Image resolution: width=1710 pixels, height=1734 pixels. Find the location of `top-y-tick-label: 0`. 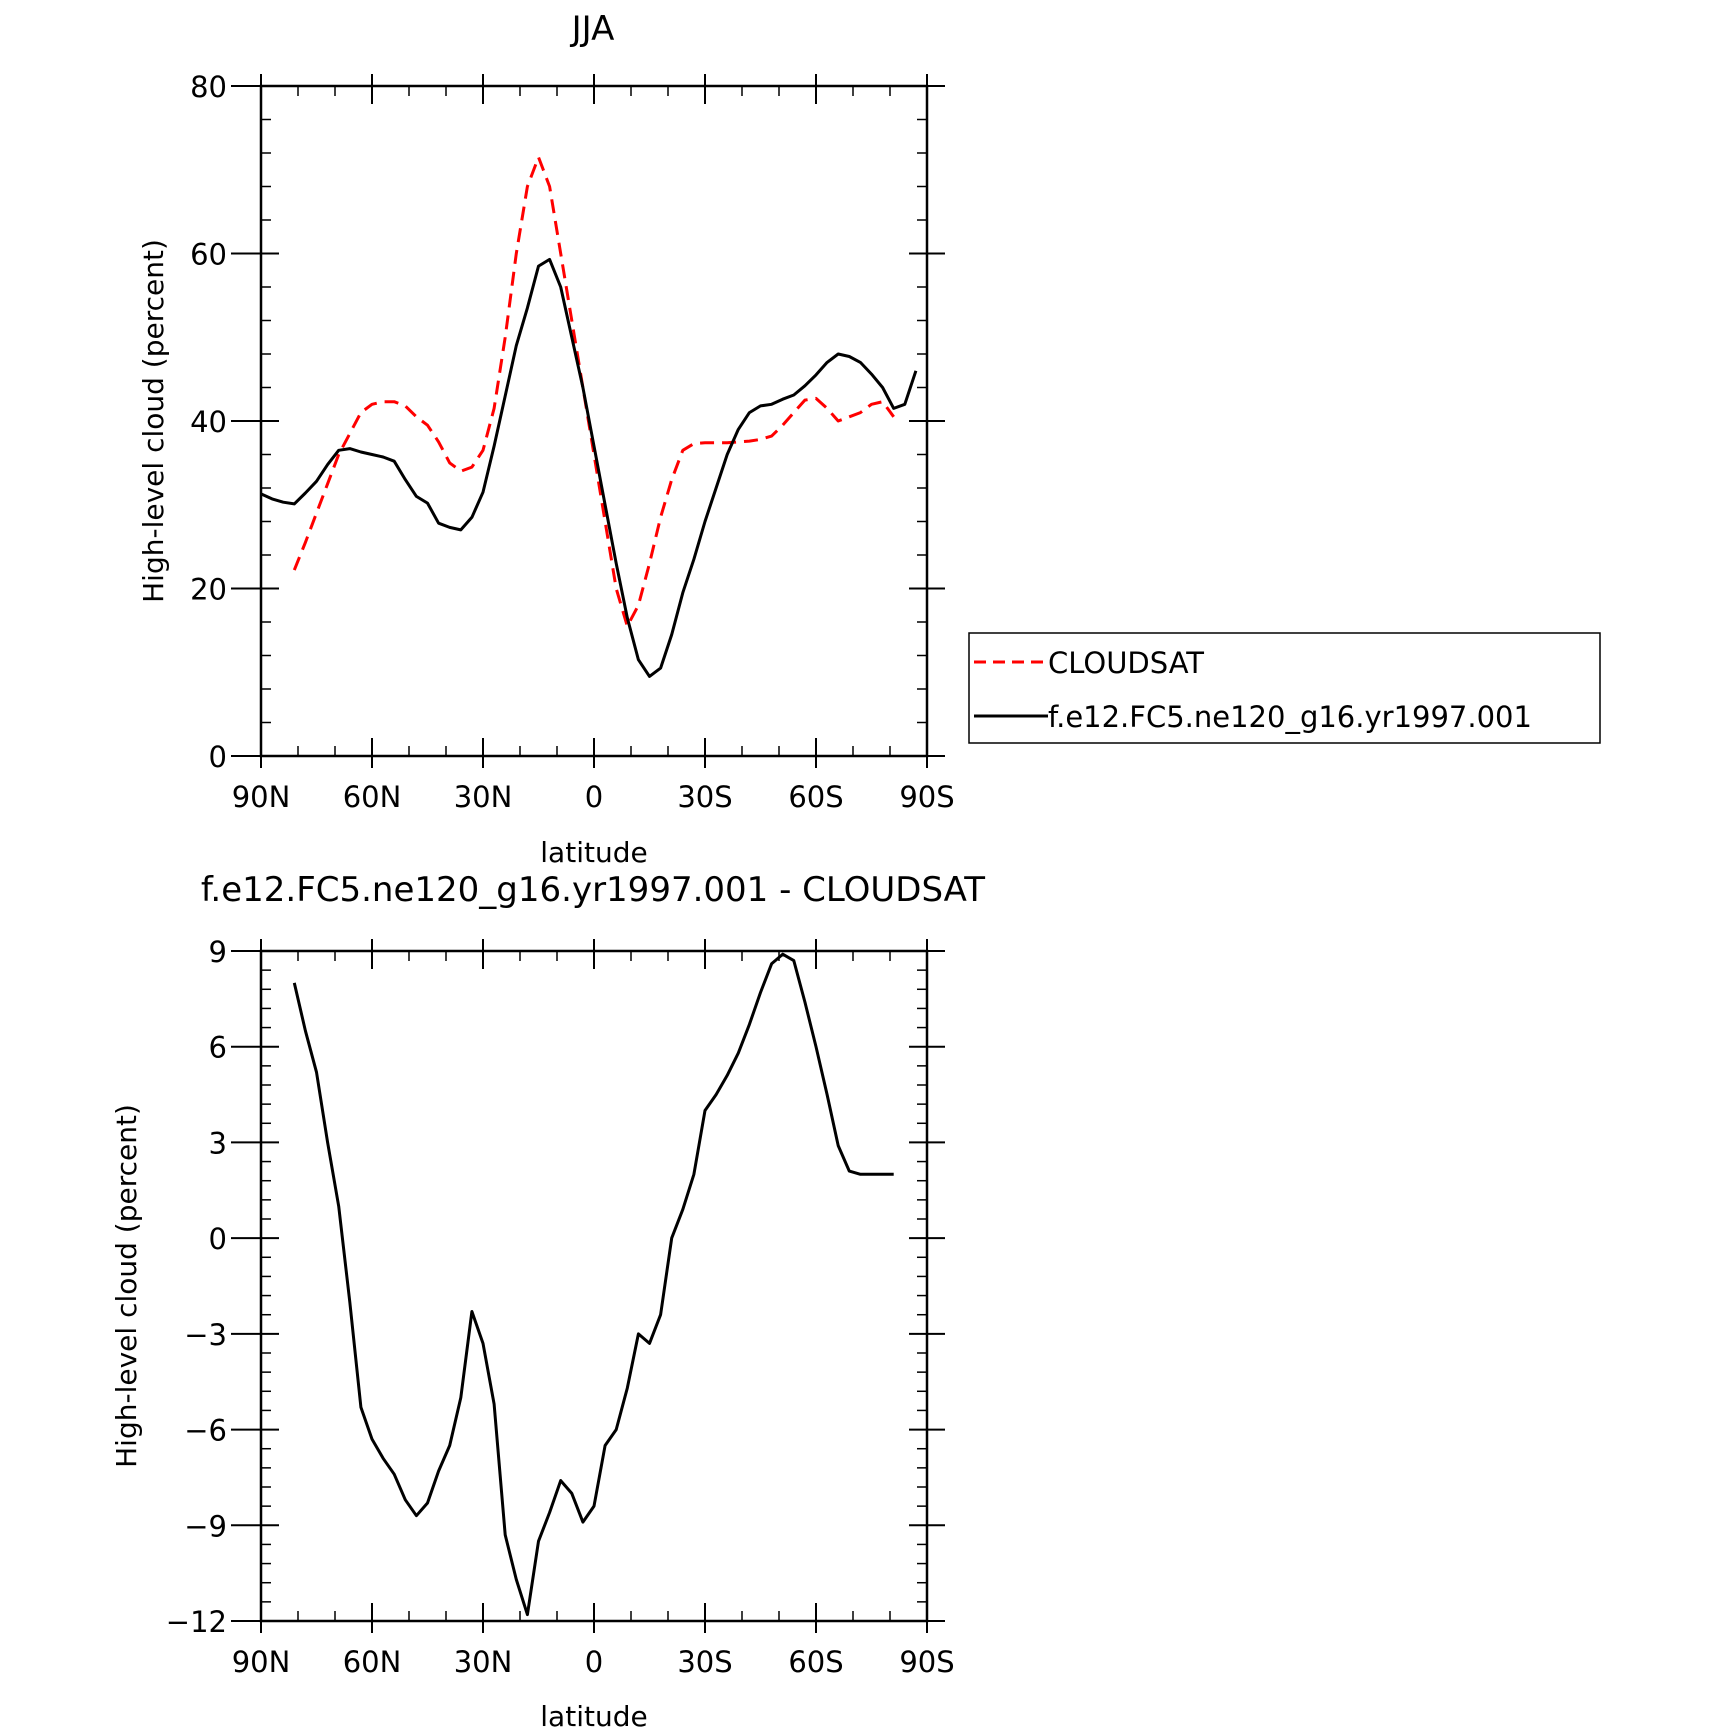

top-y-tick-label: 0 is located at coordinates (218, 757).